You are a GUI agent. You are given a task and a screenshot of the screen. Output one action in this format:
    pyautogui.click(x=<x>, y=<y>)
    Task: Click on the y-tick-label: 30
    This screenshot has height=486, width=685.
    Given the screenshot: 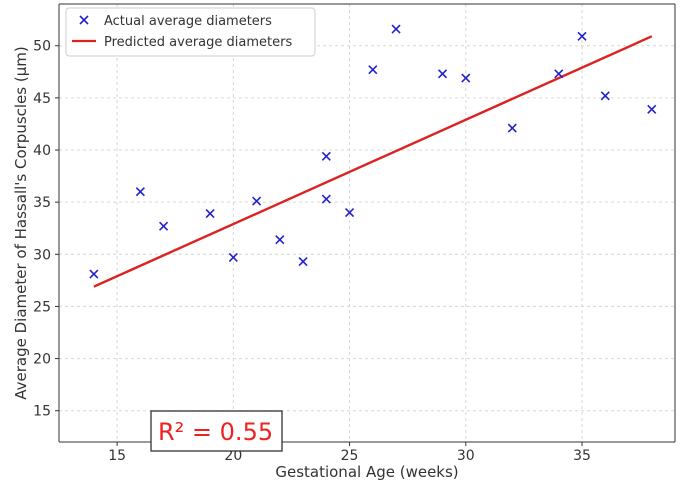 What is the action you would take?
    pyautogui.click(x=42, y=255)
    